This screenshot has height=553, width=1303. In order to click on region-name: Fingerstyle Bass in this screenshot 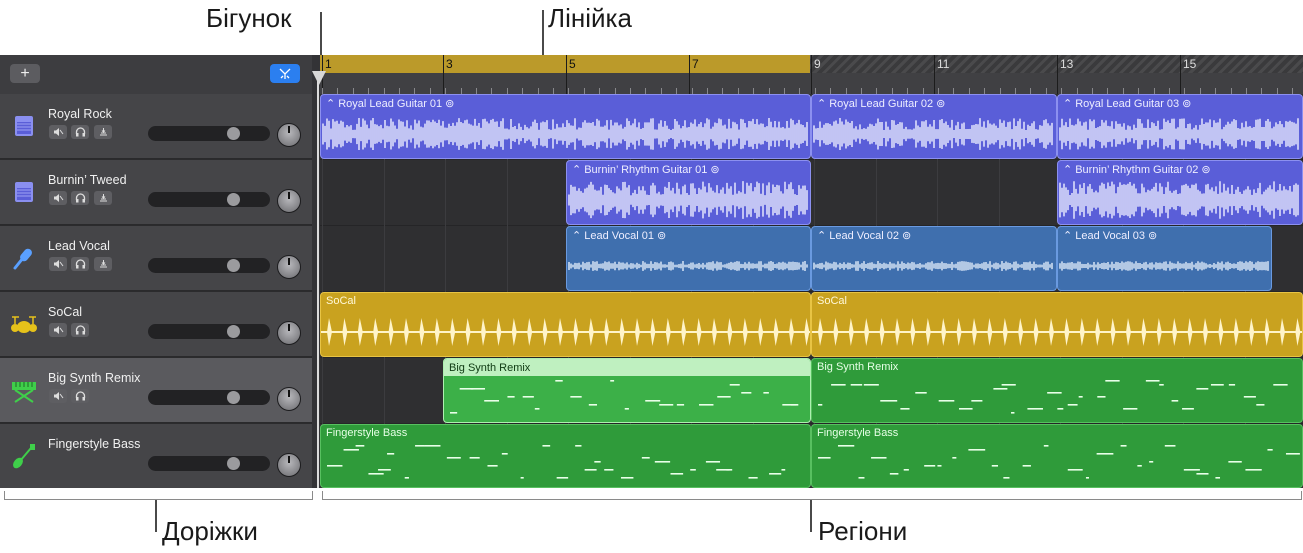, I will do `click(858, 433)`.